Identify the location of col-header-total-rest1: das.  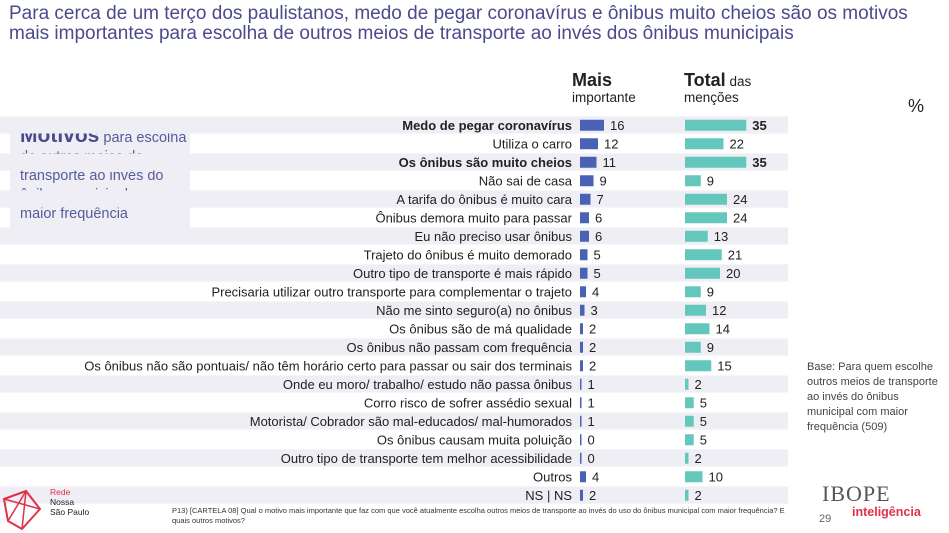
(740, 81).